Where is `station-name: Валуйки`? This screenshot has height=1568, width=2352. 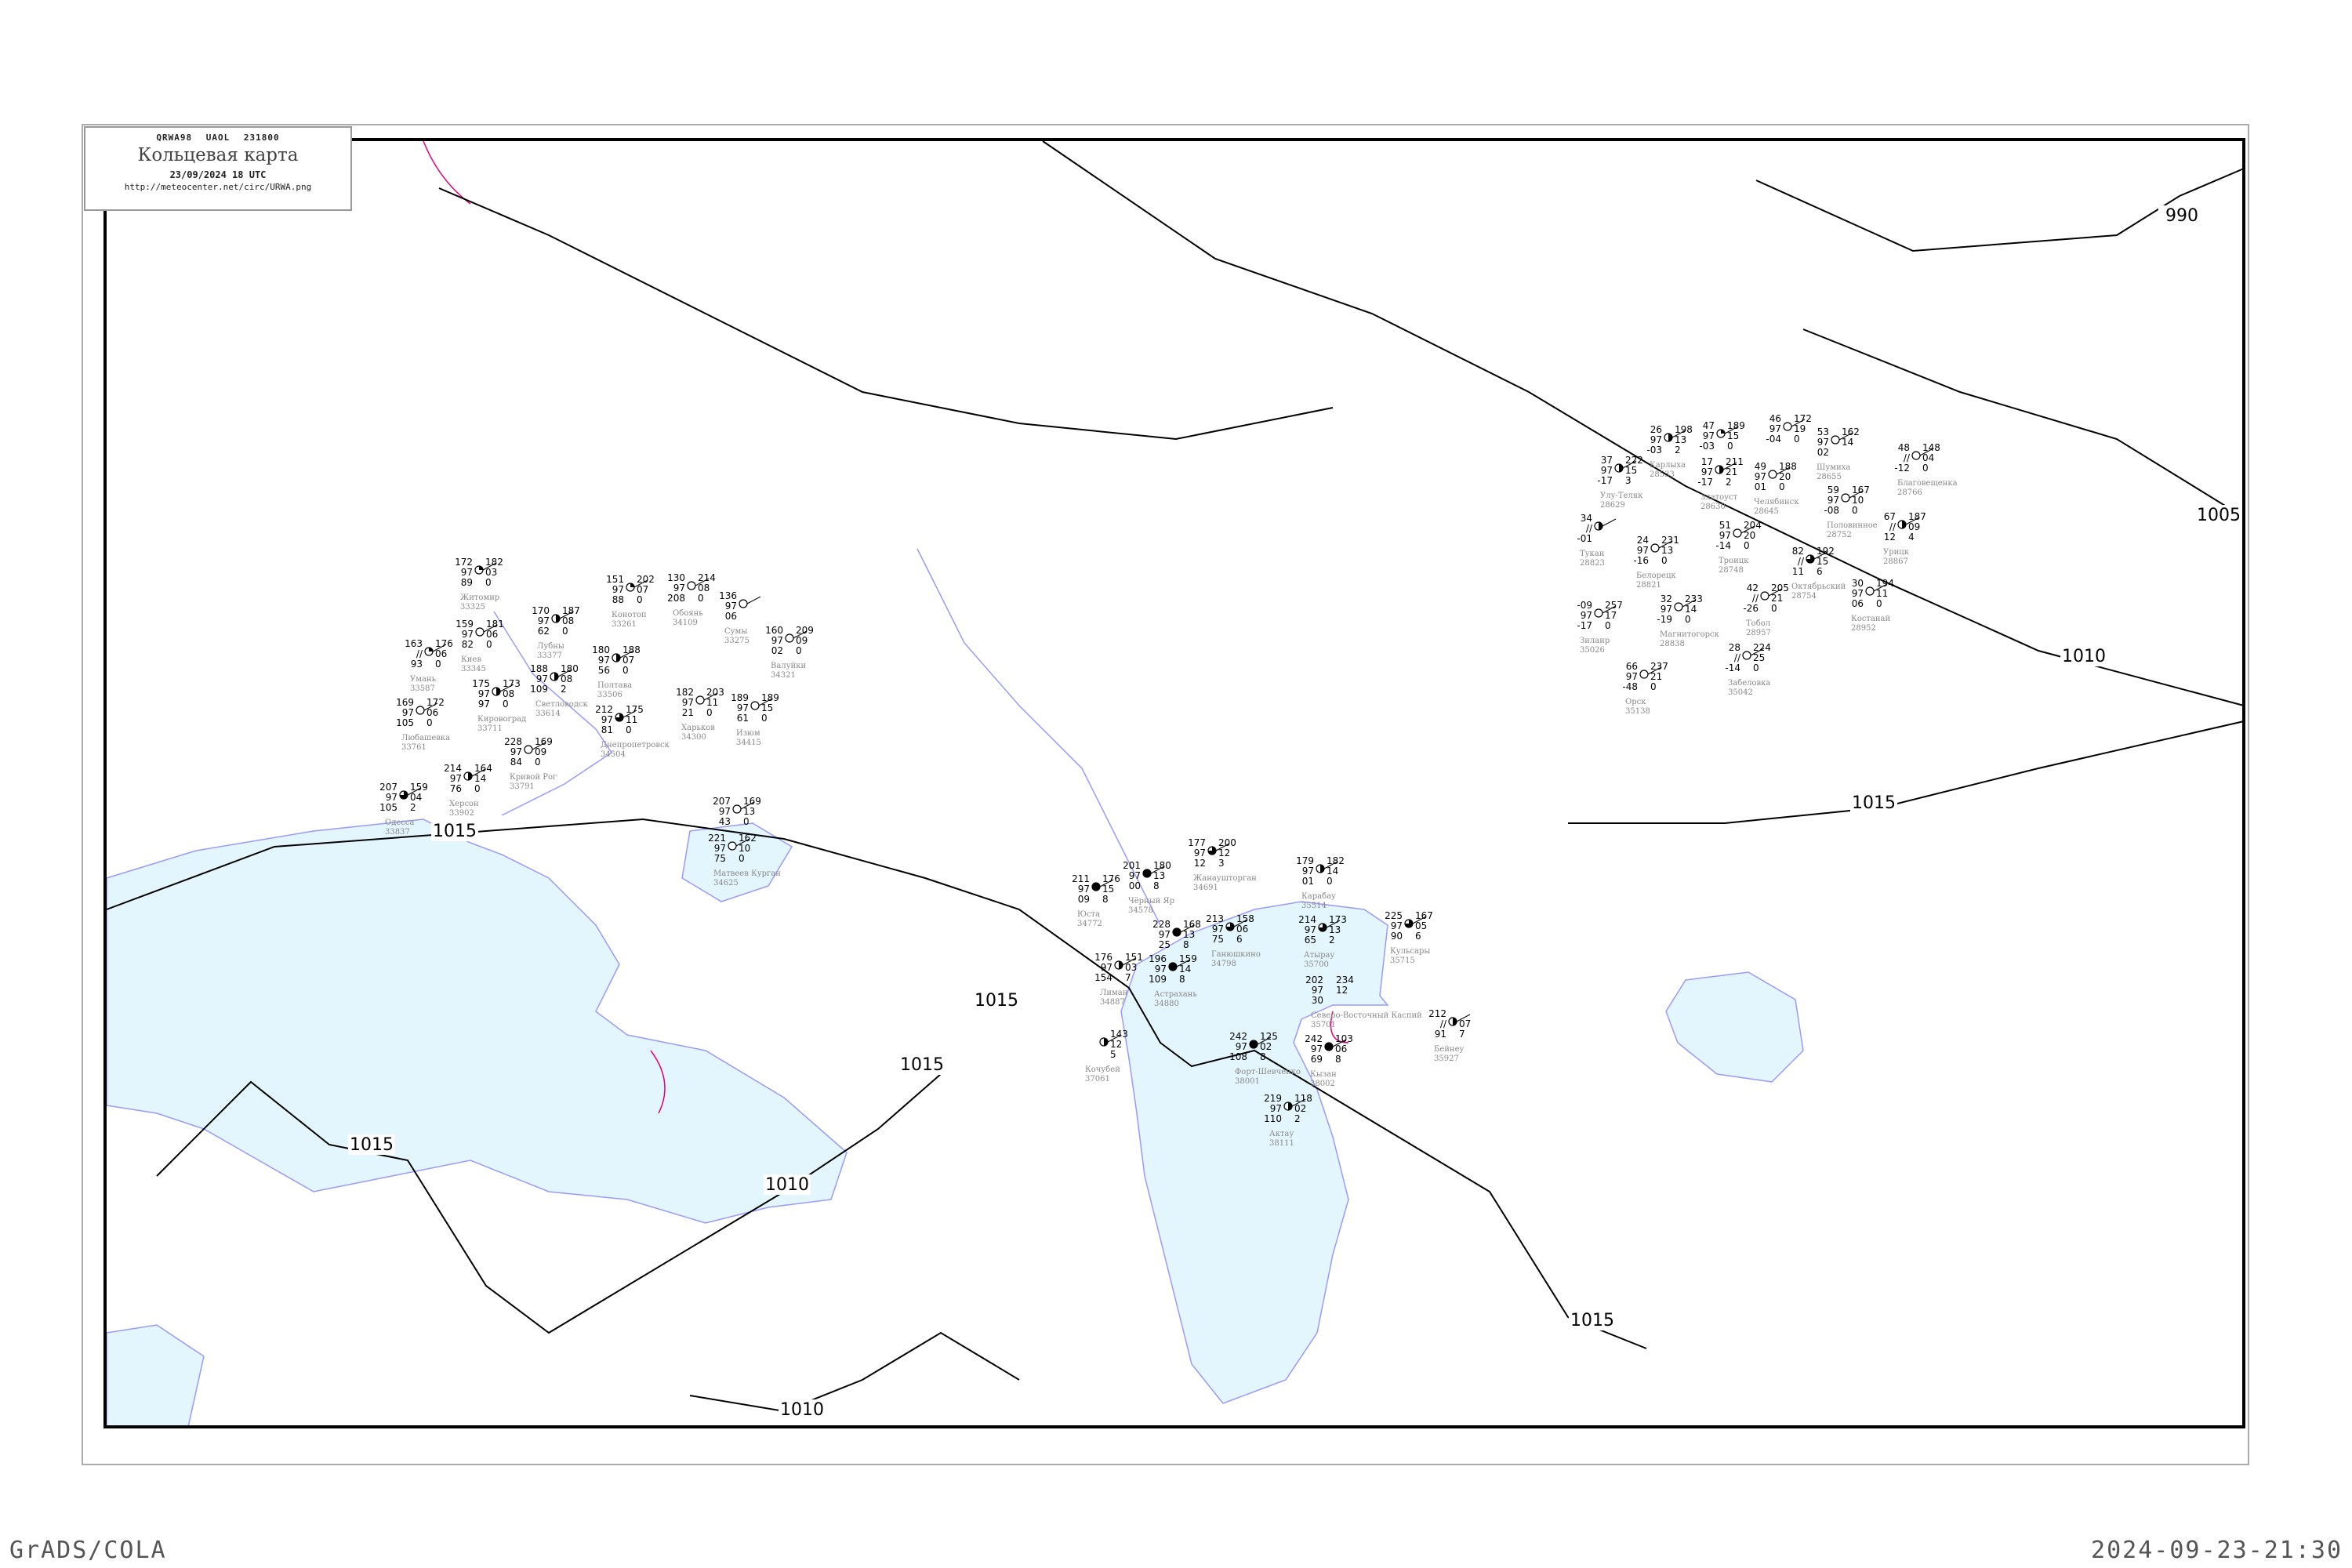
station-name: Валуйки is located at coordinates (788, 666).